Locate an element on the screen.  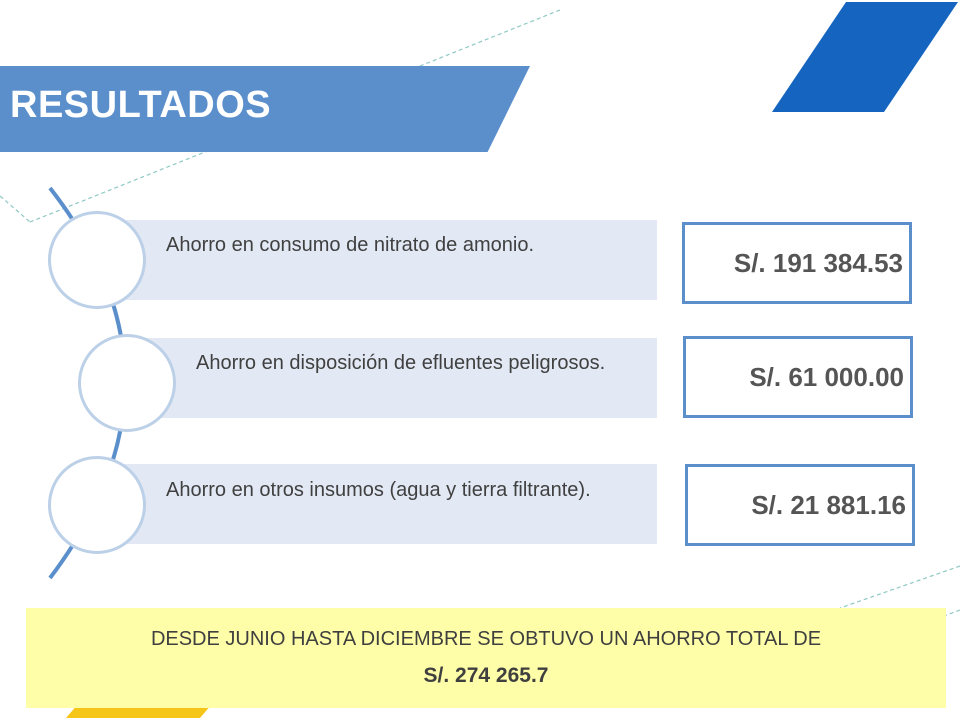
blue-parallelogram is located at coordinates (865, 57).